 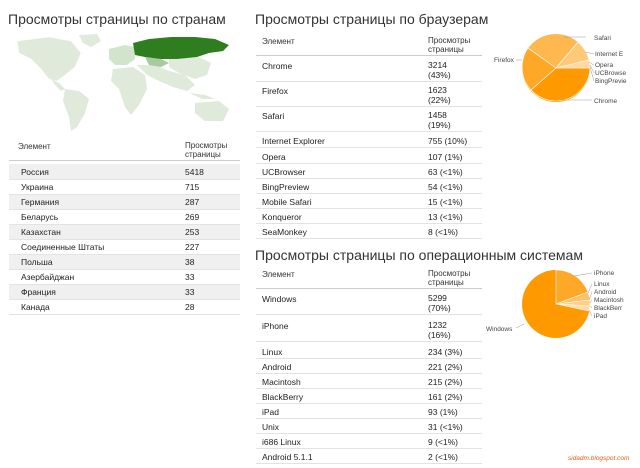 What do you see at coordinates (279, 299) in the screenshot?
I see `row-name: Windows` at bounding box center [279, 299].